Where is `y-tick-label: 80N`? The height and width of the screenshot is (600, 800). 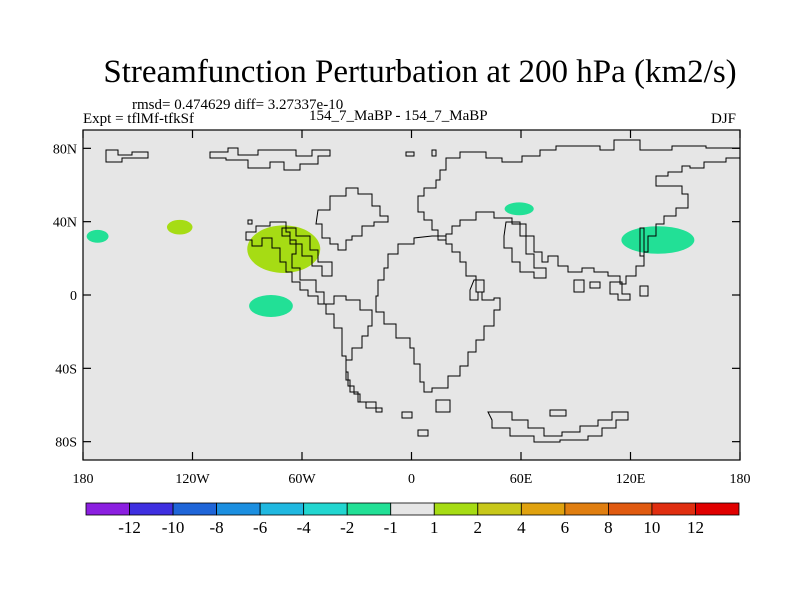
y-tick-label: 80N is located at coordinates (65, 149).